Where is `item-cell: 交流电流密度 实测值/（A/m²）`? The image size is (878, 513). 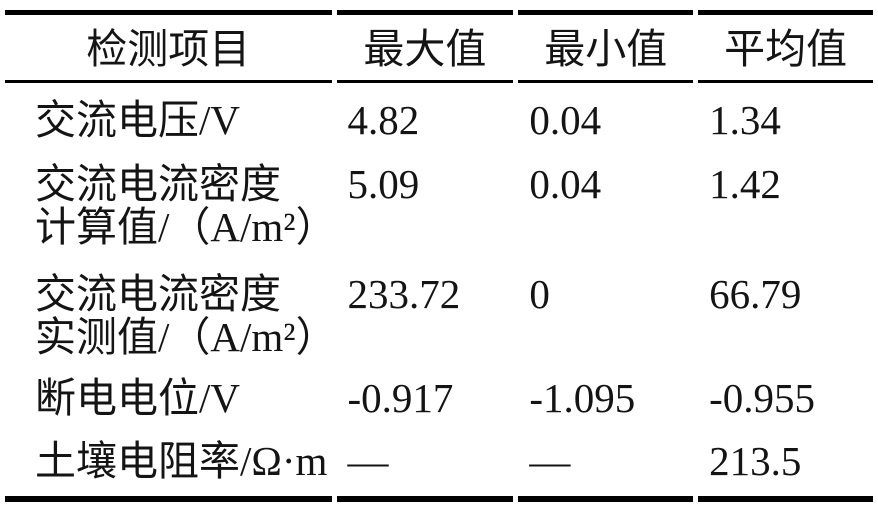
item-cell: 交流电流密度 实测值/（A/m²） is located at coordinates (168, 325).